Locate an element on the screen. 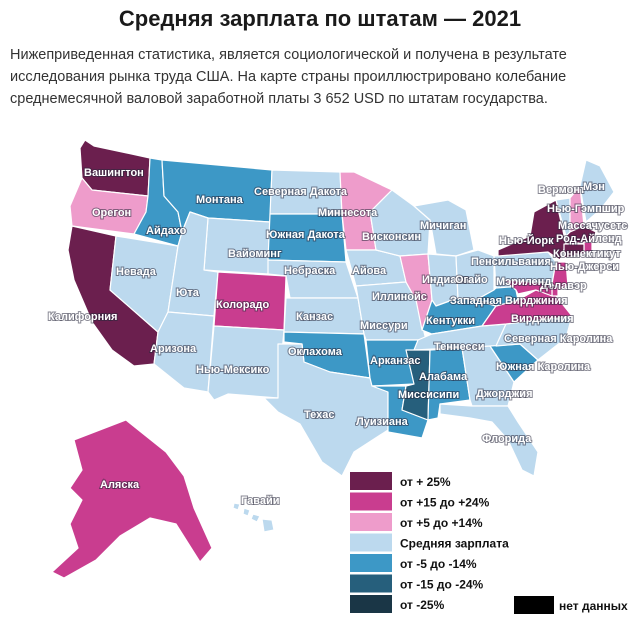 The width and height of the screenshot is (640, 620). state-label-CT: Коннектикут is located at coordinates (587, 254).